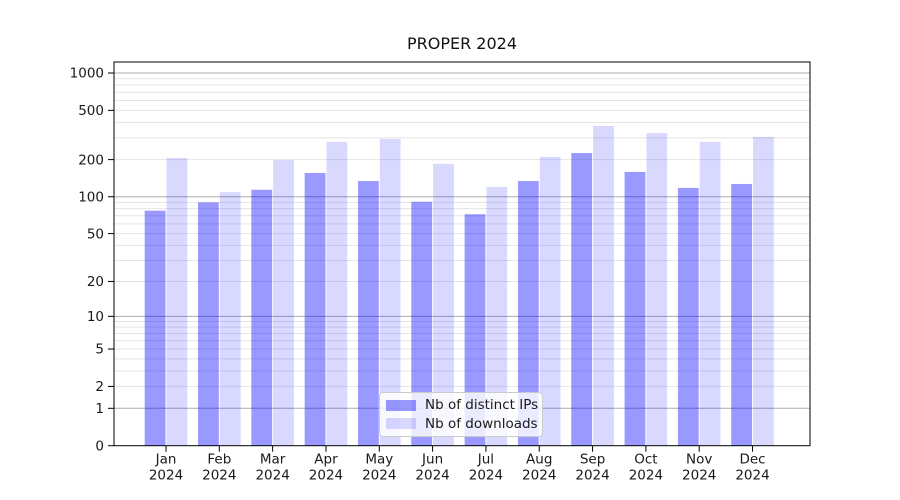  What do you see at coordinates (99, 446) in the screenshot?
I see `y-tick-label: 0` at bounding box center [99, 446].